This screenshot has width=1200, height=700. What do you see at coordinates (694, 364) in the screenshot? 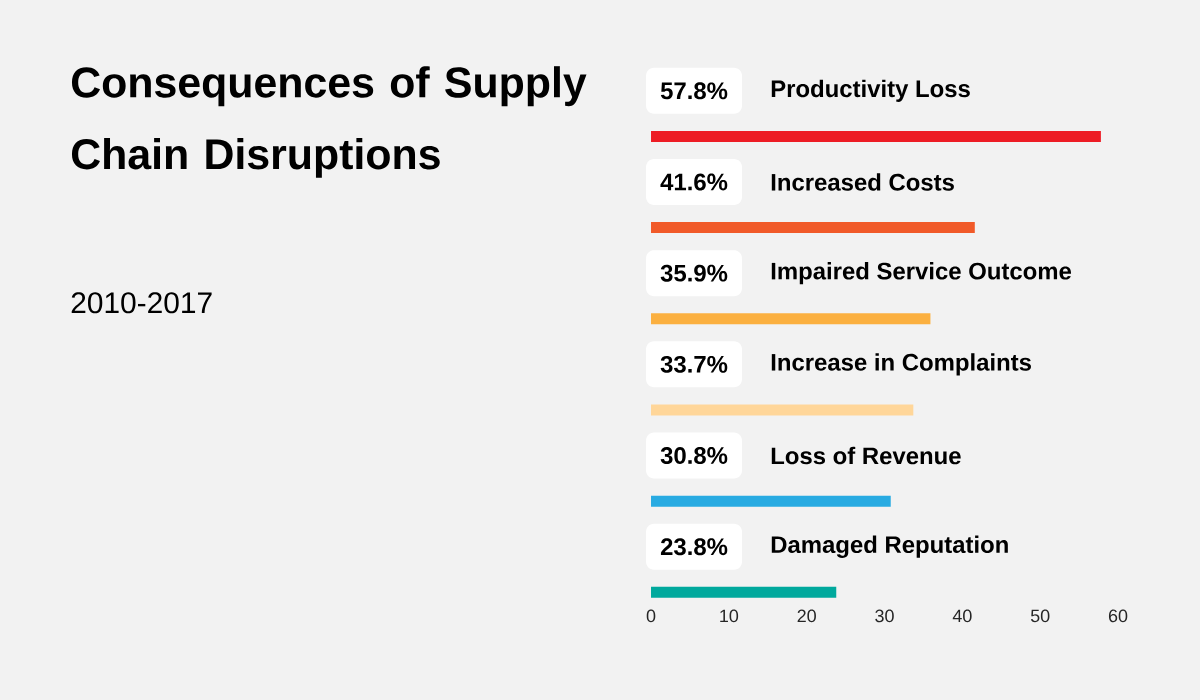
I see `data-label: 33.7%` at bounding box center [694, 364].